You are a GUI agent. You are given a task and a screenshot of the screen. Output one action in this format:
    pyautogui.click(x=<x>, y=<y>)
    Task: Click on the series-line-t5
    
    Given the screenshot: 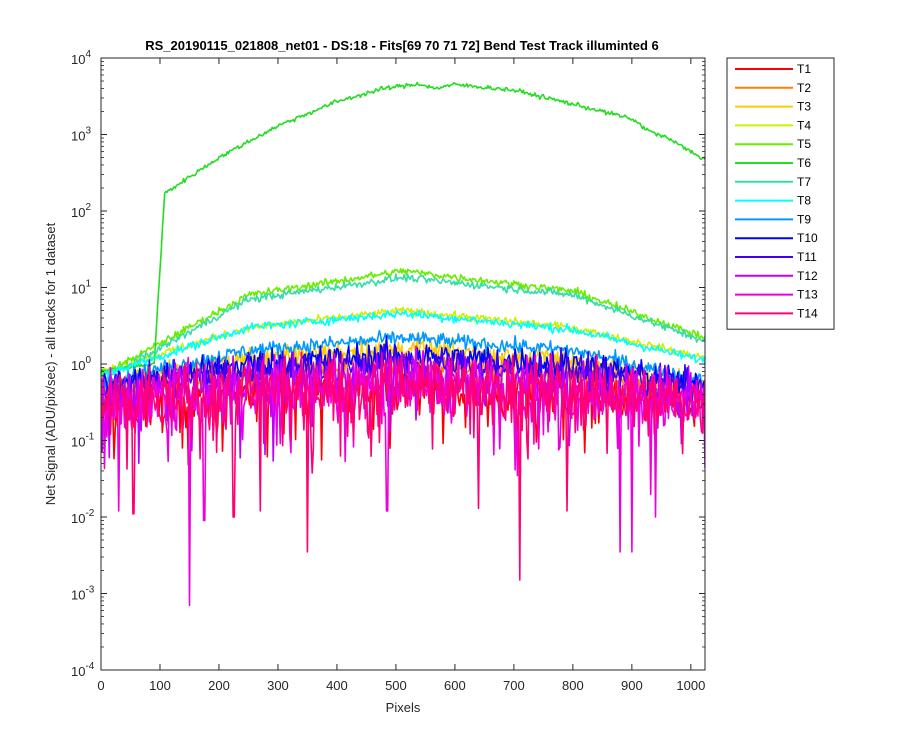 What is the action you would take?
    pyautogui.click(x=403, y=322)
    